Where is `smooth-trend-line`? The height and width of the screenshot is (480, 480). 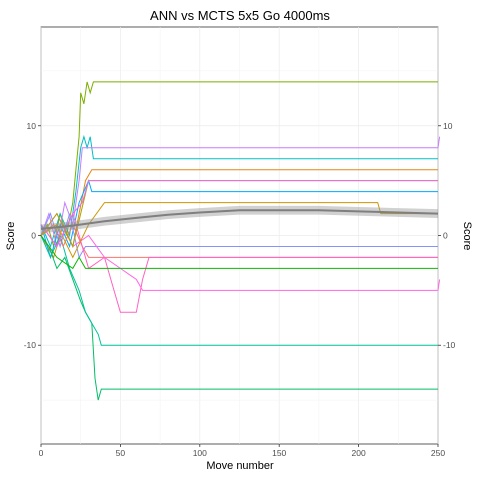 smooth-trend-line is located at coordinates (239, 219).